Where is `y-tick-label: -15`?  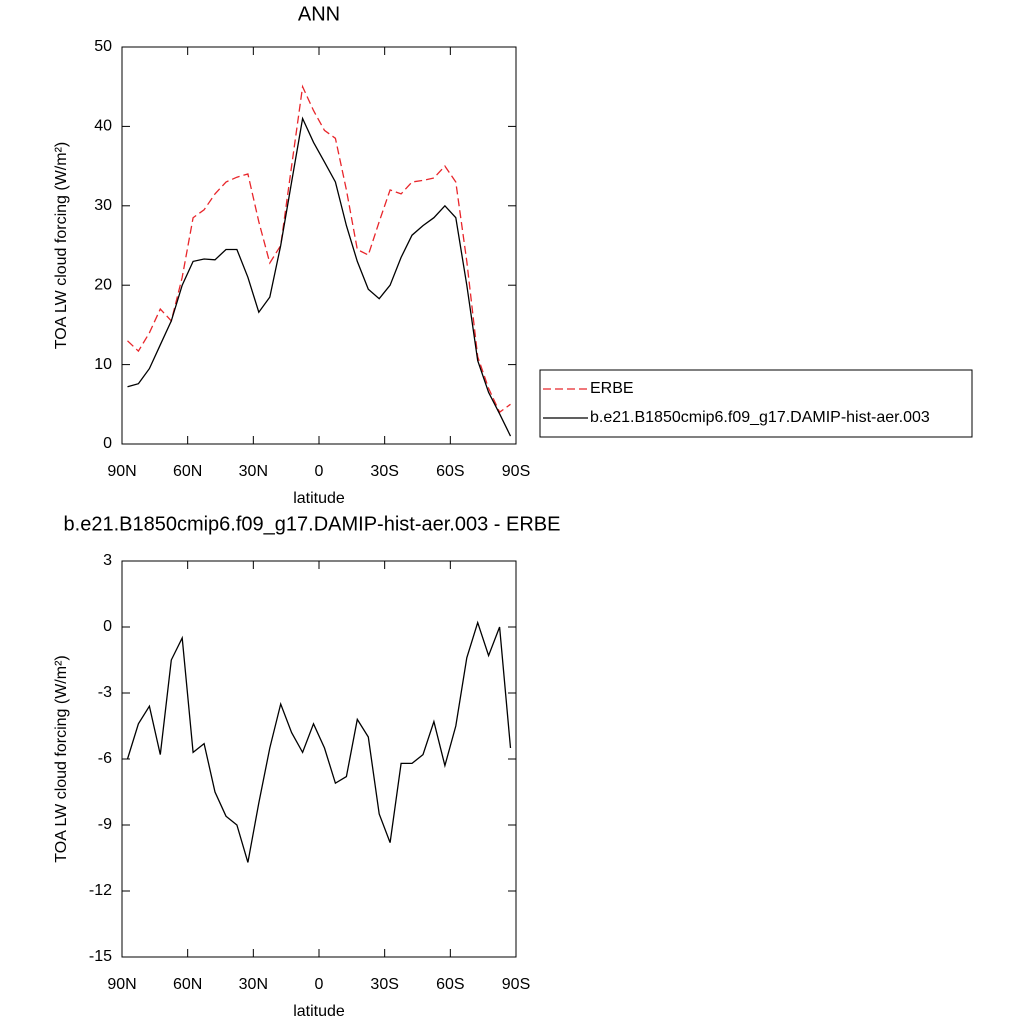 y-tick-label: -15 is located at coordinates (100, 956).